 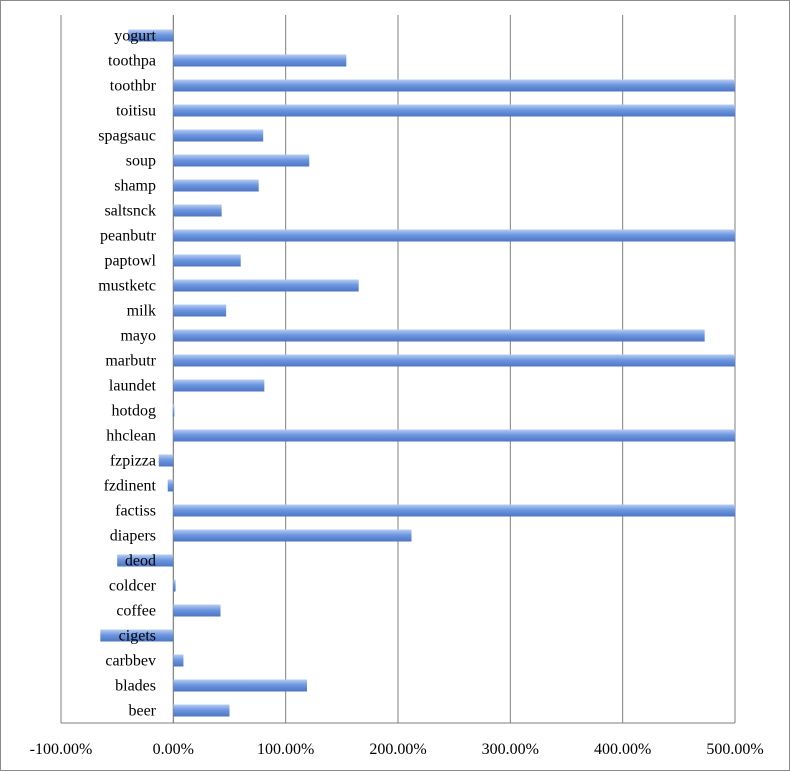 I want to click on category-label-diapers: diapers, so click(x=133, y=536).